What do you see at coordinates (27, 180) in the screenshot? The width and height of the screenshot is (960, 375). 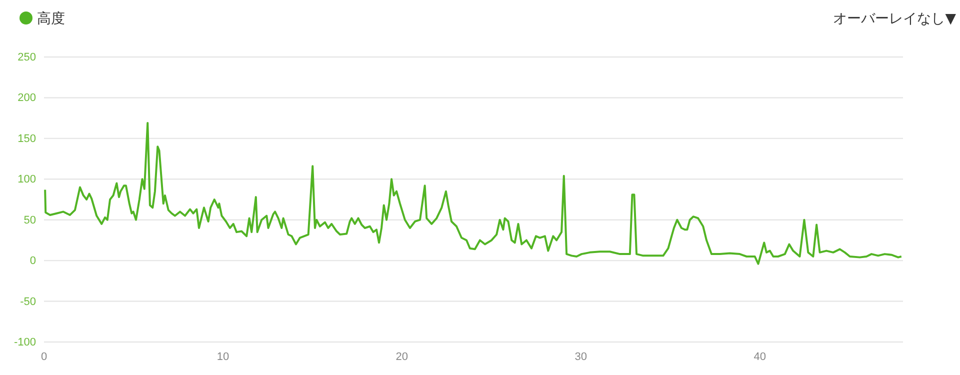 I see `y-tick-label: 100` at bounding box center [27, 180].